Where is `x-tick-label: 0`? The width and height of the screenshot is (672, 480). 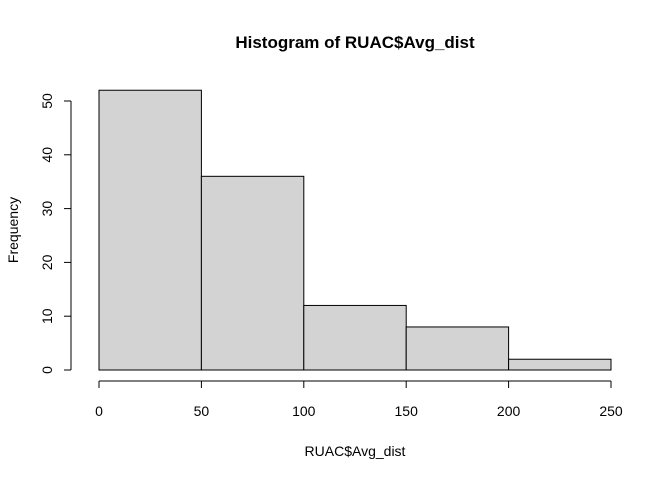 x-tick-label: 0 is located at coordinates (99, 411).